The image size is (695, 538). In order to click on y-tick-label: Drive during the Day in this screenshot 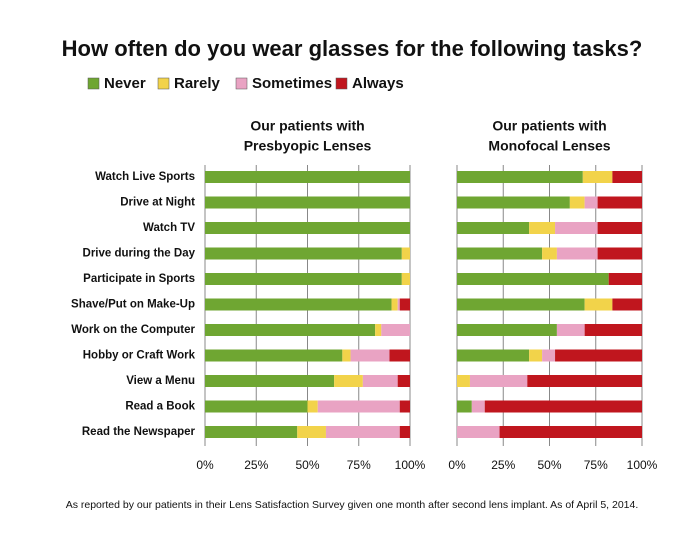, I will do `click(139, 254)`.